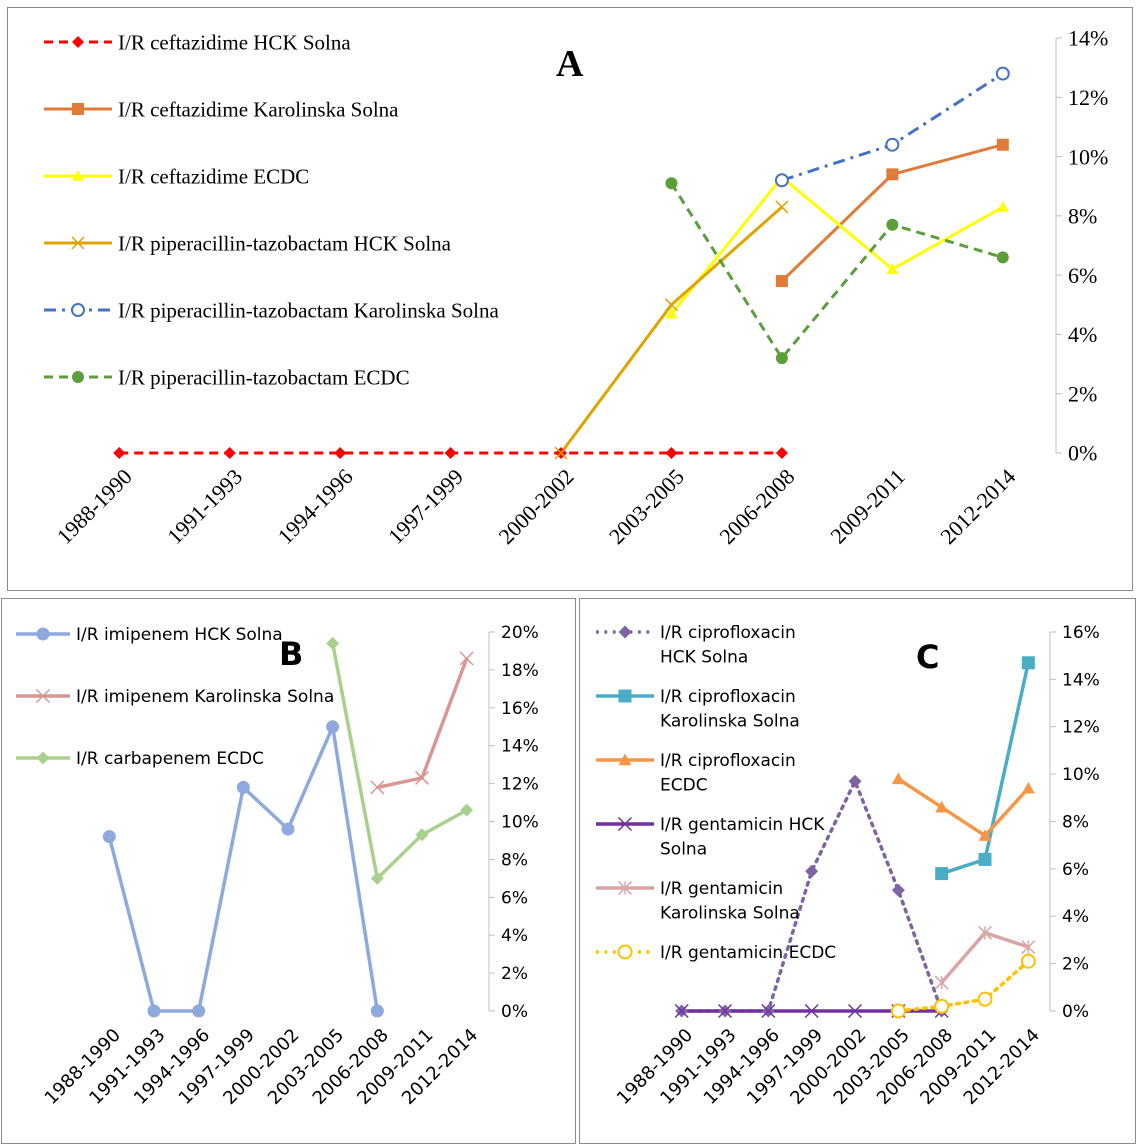  I want to click on legend-entry: I/R ceftazidime Karolinska Solna, so click(221, 109).